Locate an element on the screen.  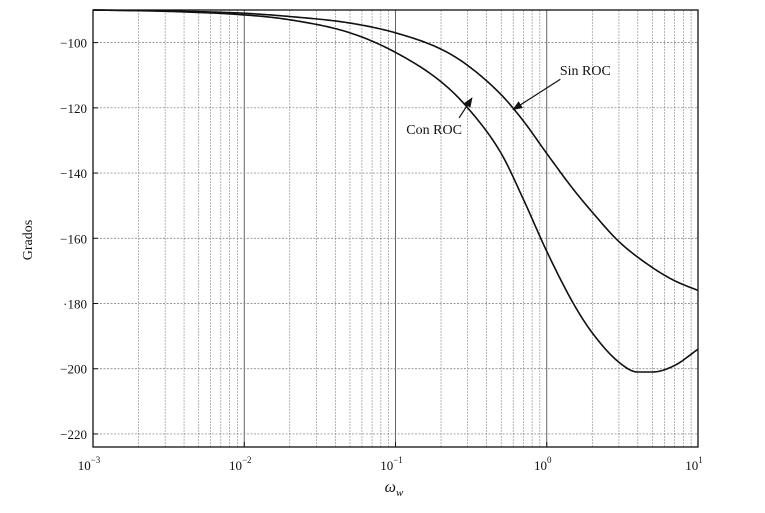
annotation-layer: Sin ROC Con ROC is located at coordinates (508, 101).